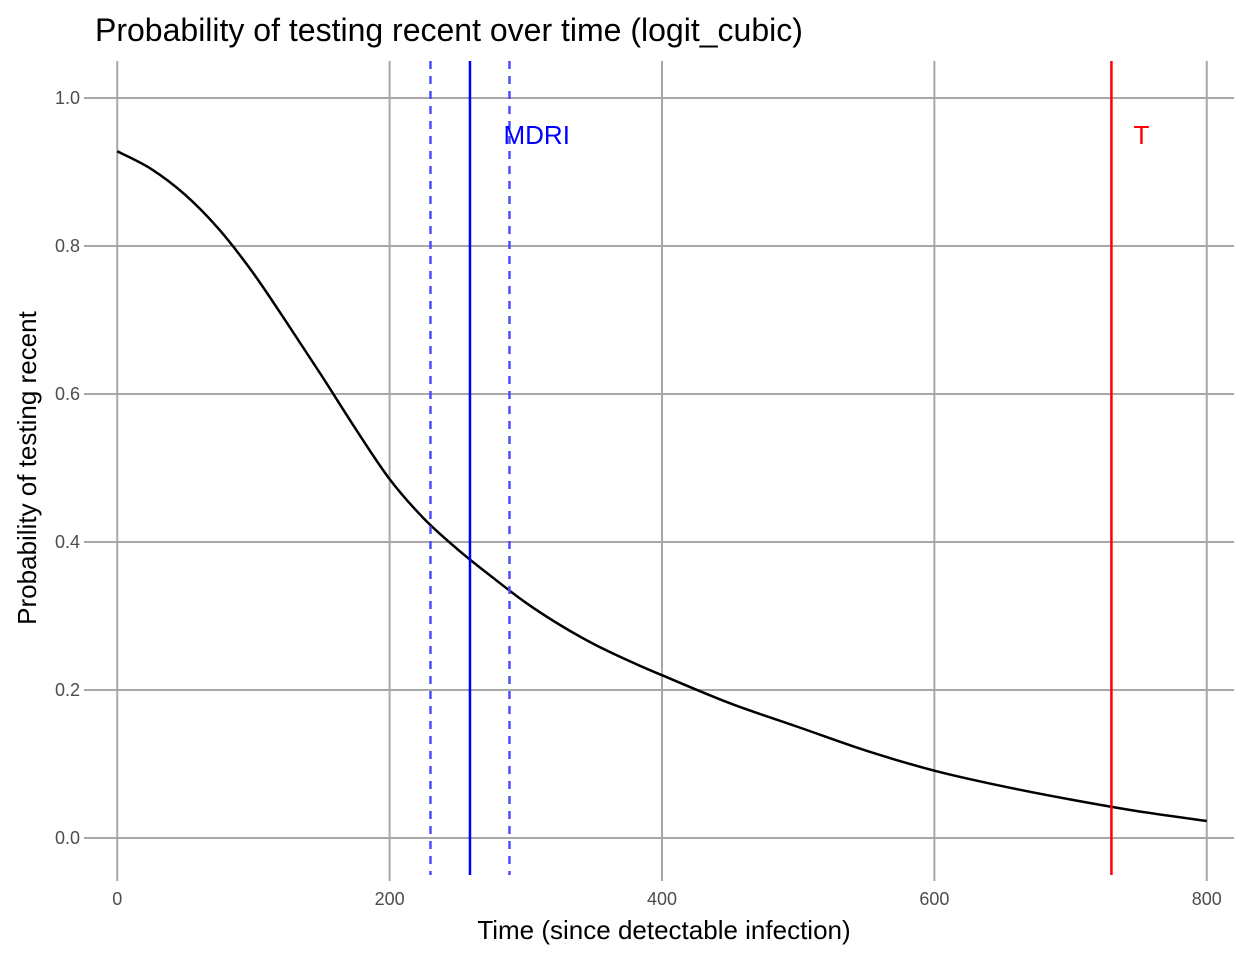 The height and width of the screenshot is (960, 1248). What do you see at coordinates (67, 690) in the screenshot?
I see `y-tick-label: 0.2` at bounding box center [67, 690].